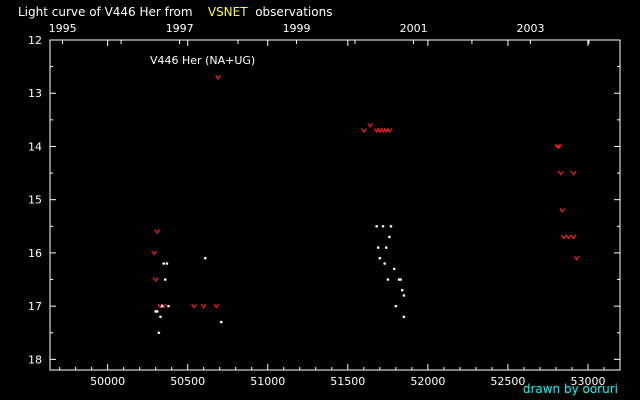 The height and width of the screenshot is (400, 640). What do you see at coordinates (530, 28) in the screenshot?
I see `year-label: 2003` at bounding box center [530, 28].